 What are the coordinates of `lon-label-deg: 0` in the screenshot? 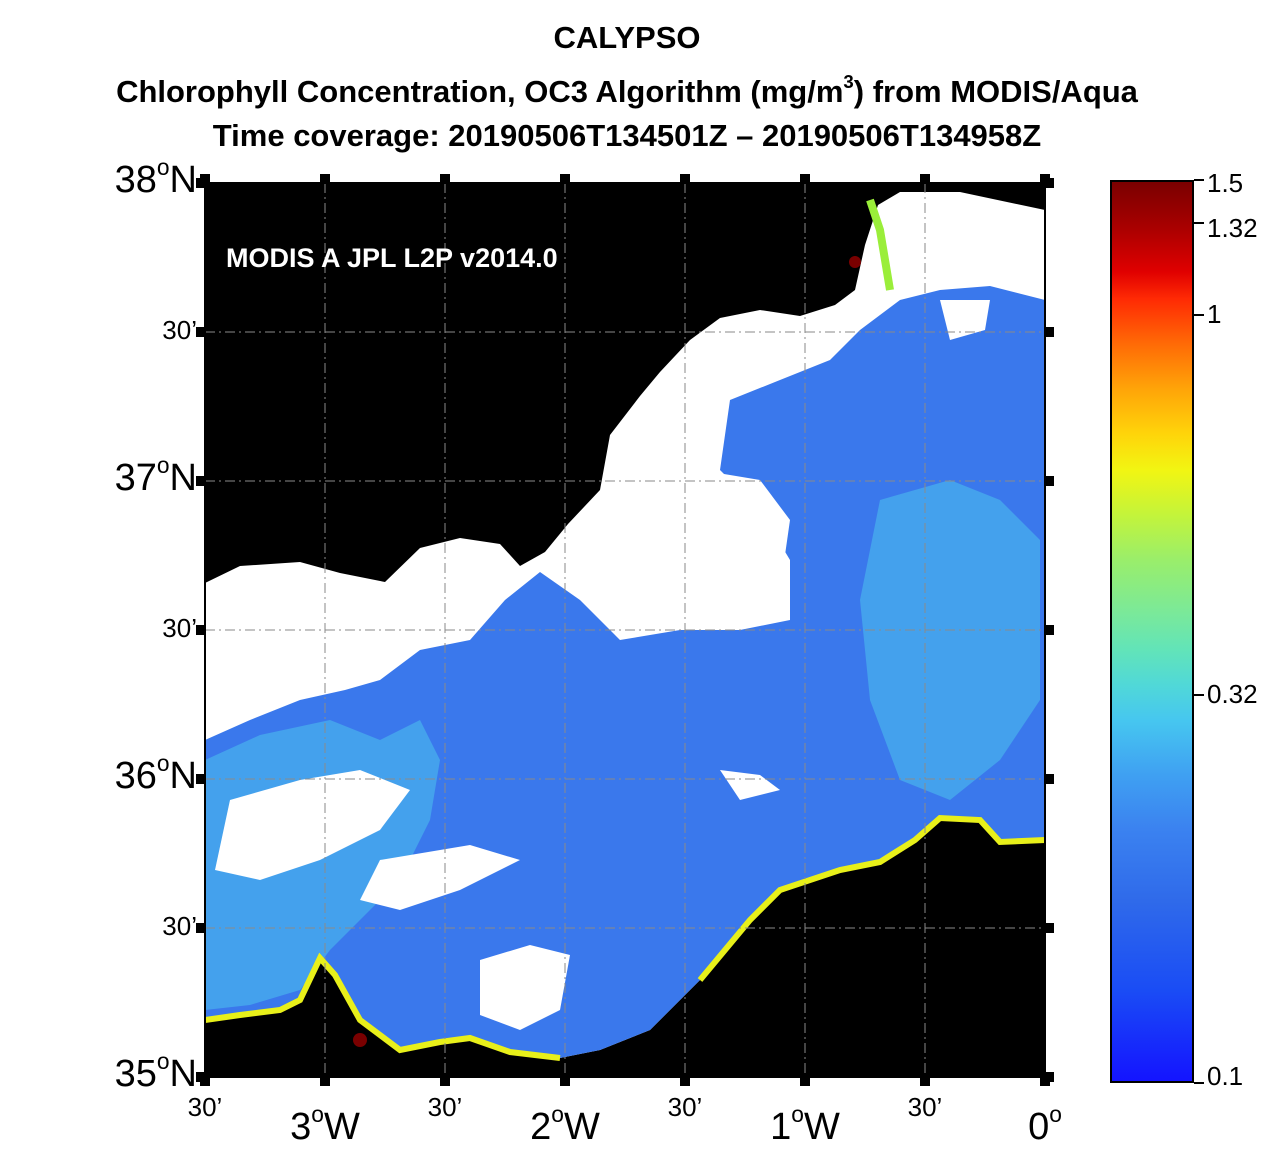 It's located at (1039, 1127).